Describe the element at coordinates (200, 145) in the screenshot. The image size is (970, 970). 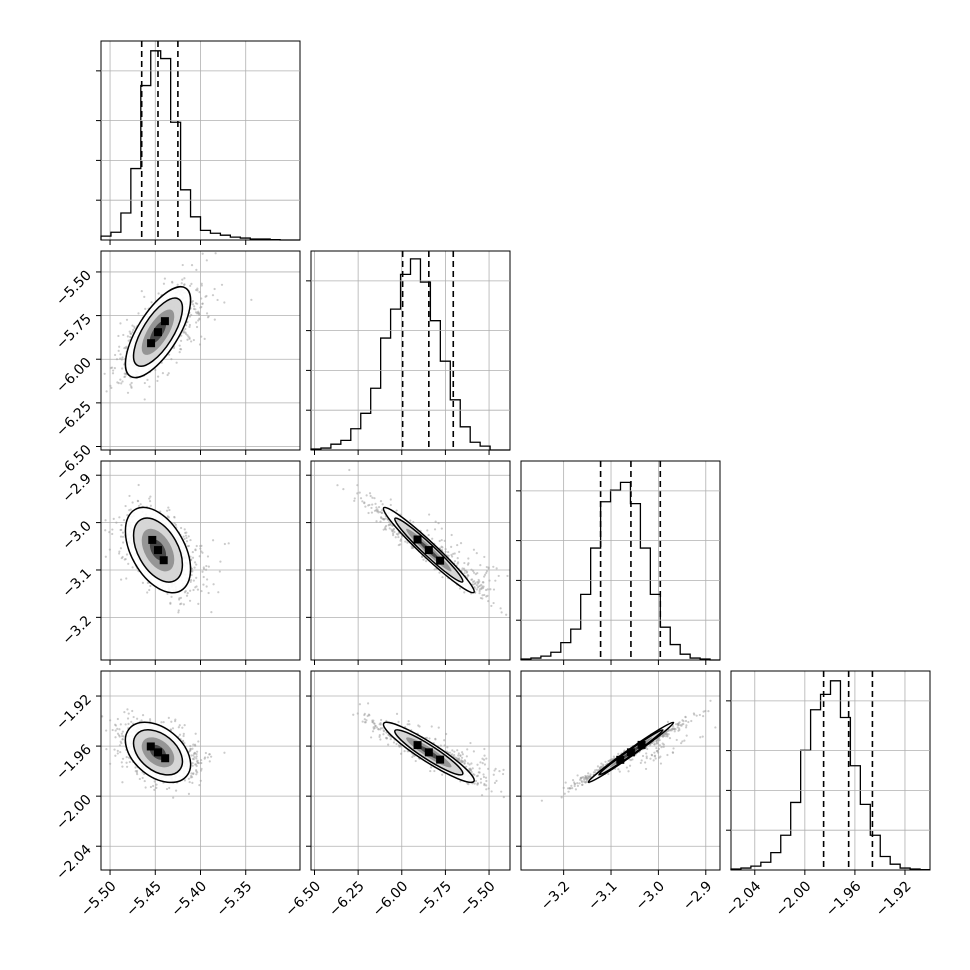
I see `histogram-step-line` at that location.